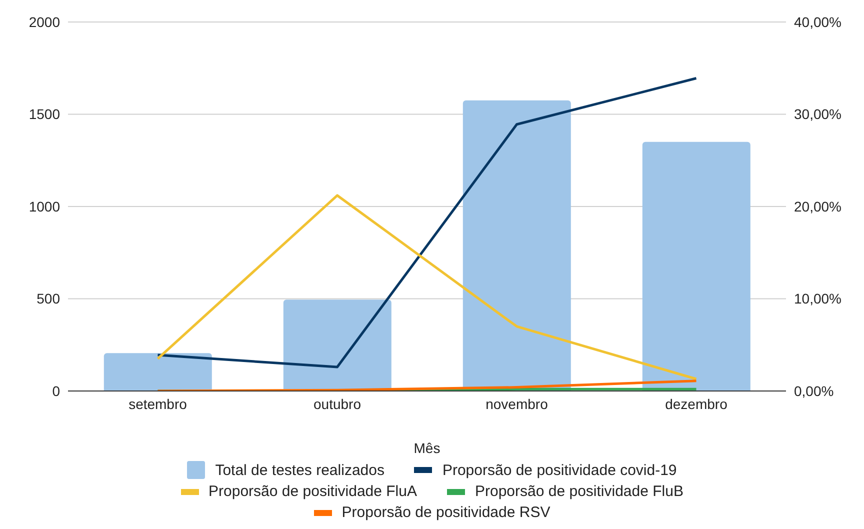 The height and width of the screenshot is (529, 864). I want to click on y2-tick-label: 40,00%, so click(818, 22).